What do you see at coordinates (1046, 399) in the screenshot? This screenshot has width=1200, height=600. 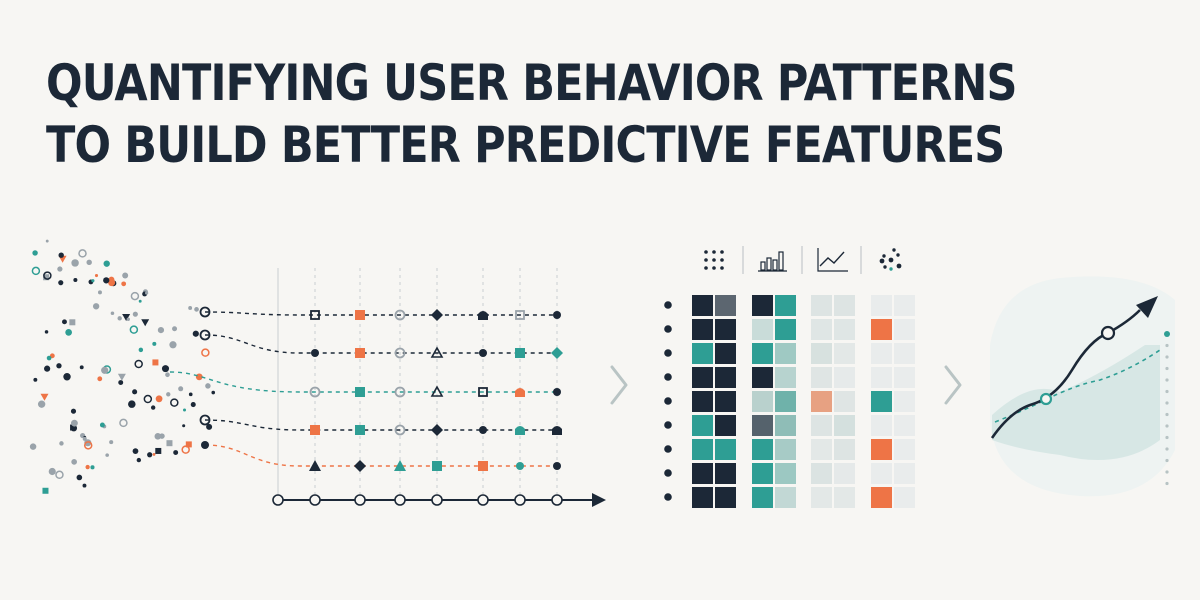 I see `highlight-point` at bounding box center [1046, 399].